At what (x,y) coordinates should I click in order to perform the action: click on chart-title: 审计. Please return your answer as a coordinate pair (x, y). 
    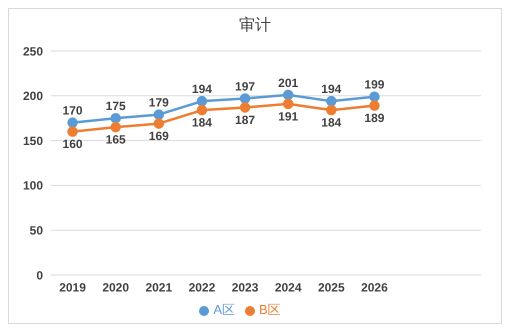
    Looking at the image, I should click on (255, 26).